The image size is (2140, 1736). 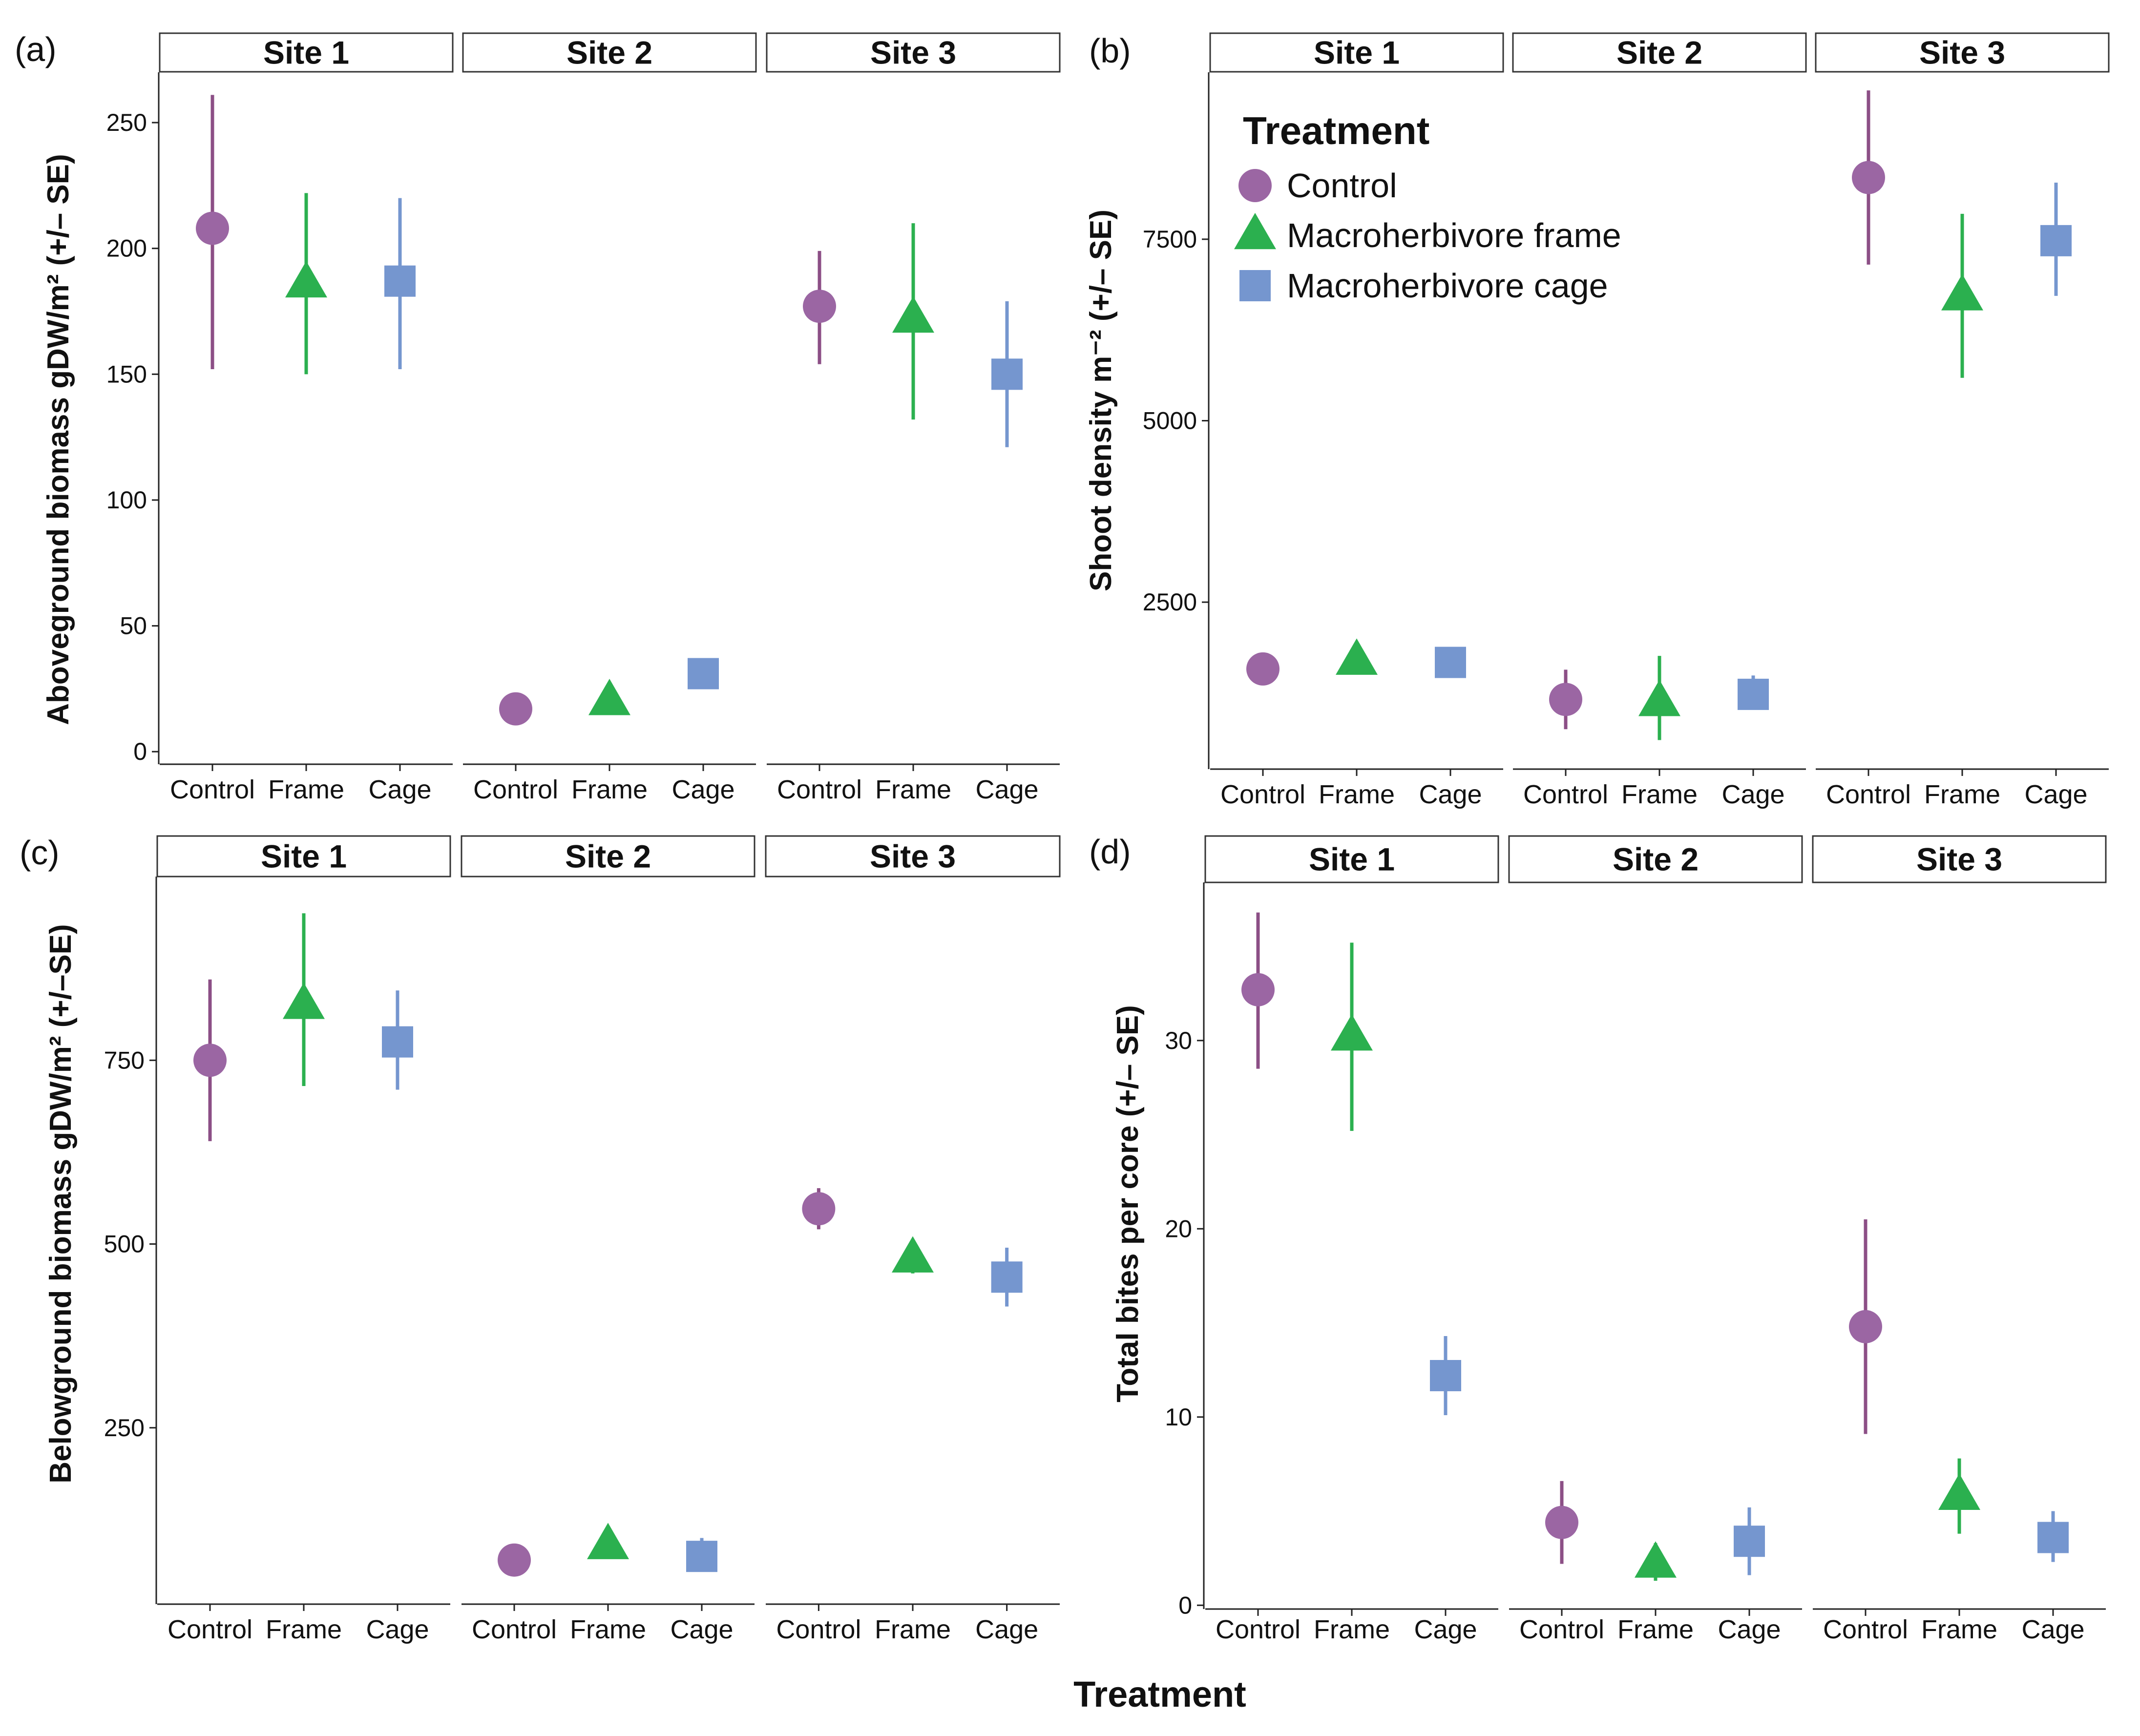 I want to click on y-axis-title: Belowground biomass gDW/m² (+/–SE), so click(x=61, y=1203).